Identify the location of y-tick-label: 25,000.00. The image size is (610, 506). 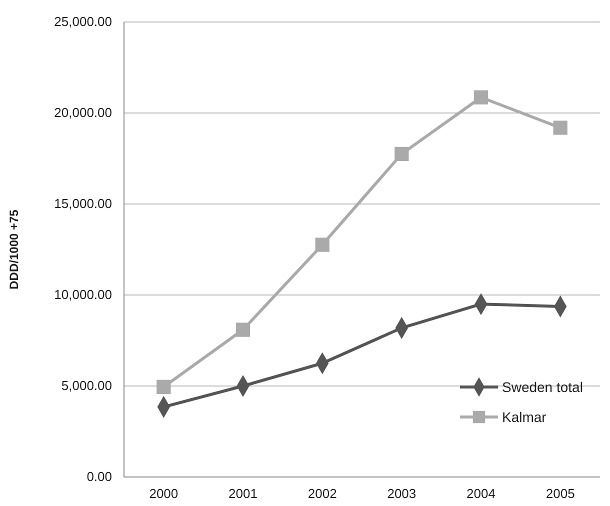
(83, 22).